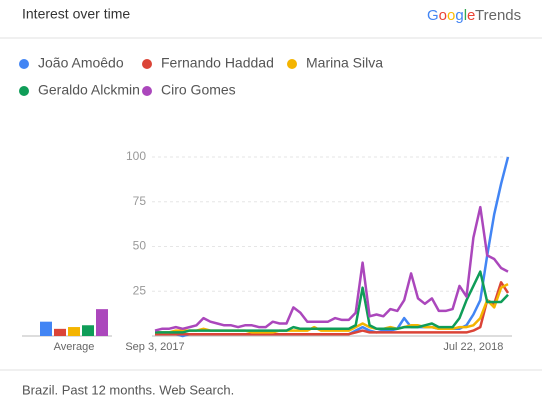 The image size is (542, 409). I want to click on x-tick-label: Jul 22, 2018, so click(473, 347).